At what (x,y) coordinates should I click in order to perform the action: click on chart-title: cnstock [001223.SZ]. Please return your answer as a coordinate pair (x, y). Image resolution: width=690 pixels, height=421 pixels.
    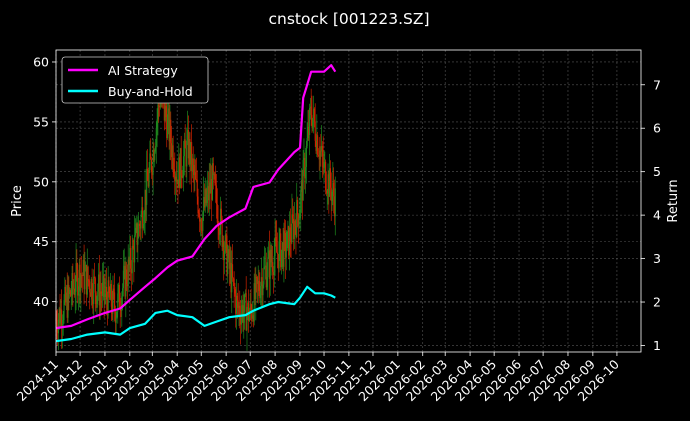
    Looking at the image, I should click on (348, 19).